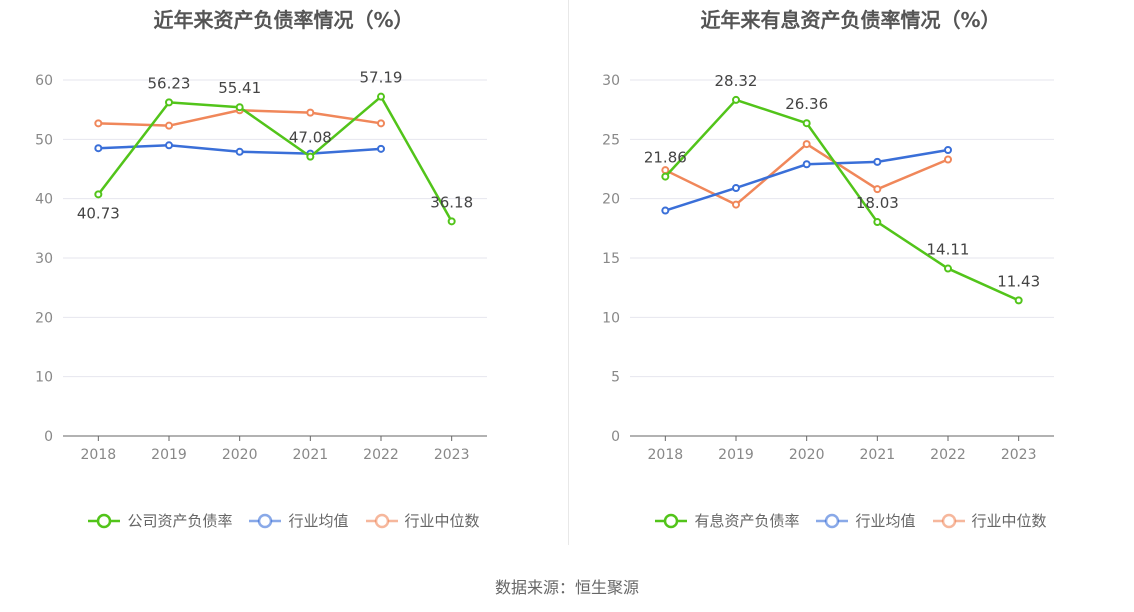 This screenshot has height=612, width=1134. Describe the element at coordinates (169, 83) in the screenshot. I see `data-label: 56.23` at that location.